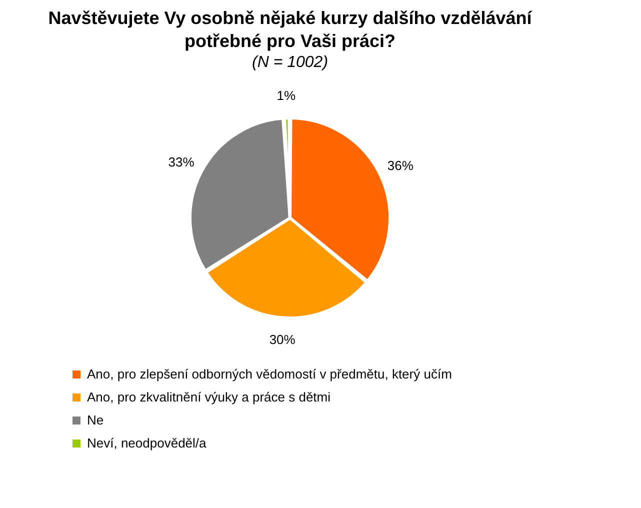 The width and height of the screenshot is (641, 508). I want to click on chart-title: Navštěvujete Vy osobně nějaké kurzy dalšího vzdělávání potřebné pro Vaši práci?, so click(290, 30).